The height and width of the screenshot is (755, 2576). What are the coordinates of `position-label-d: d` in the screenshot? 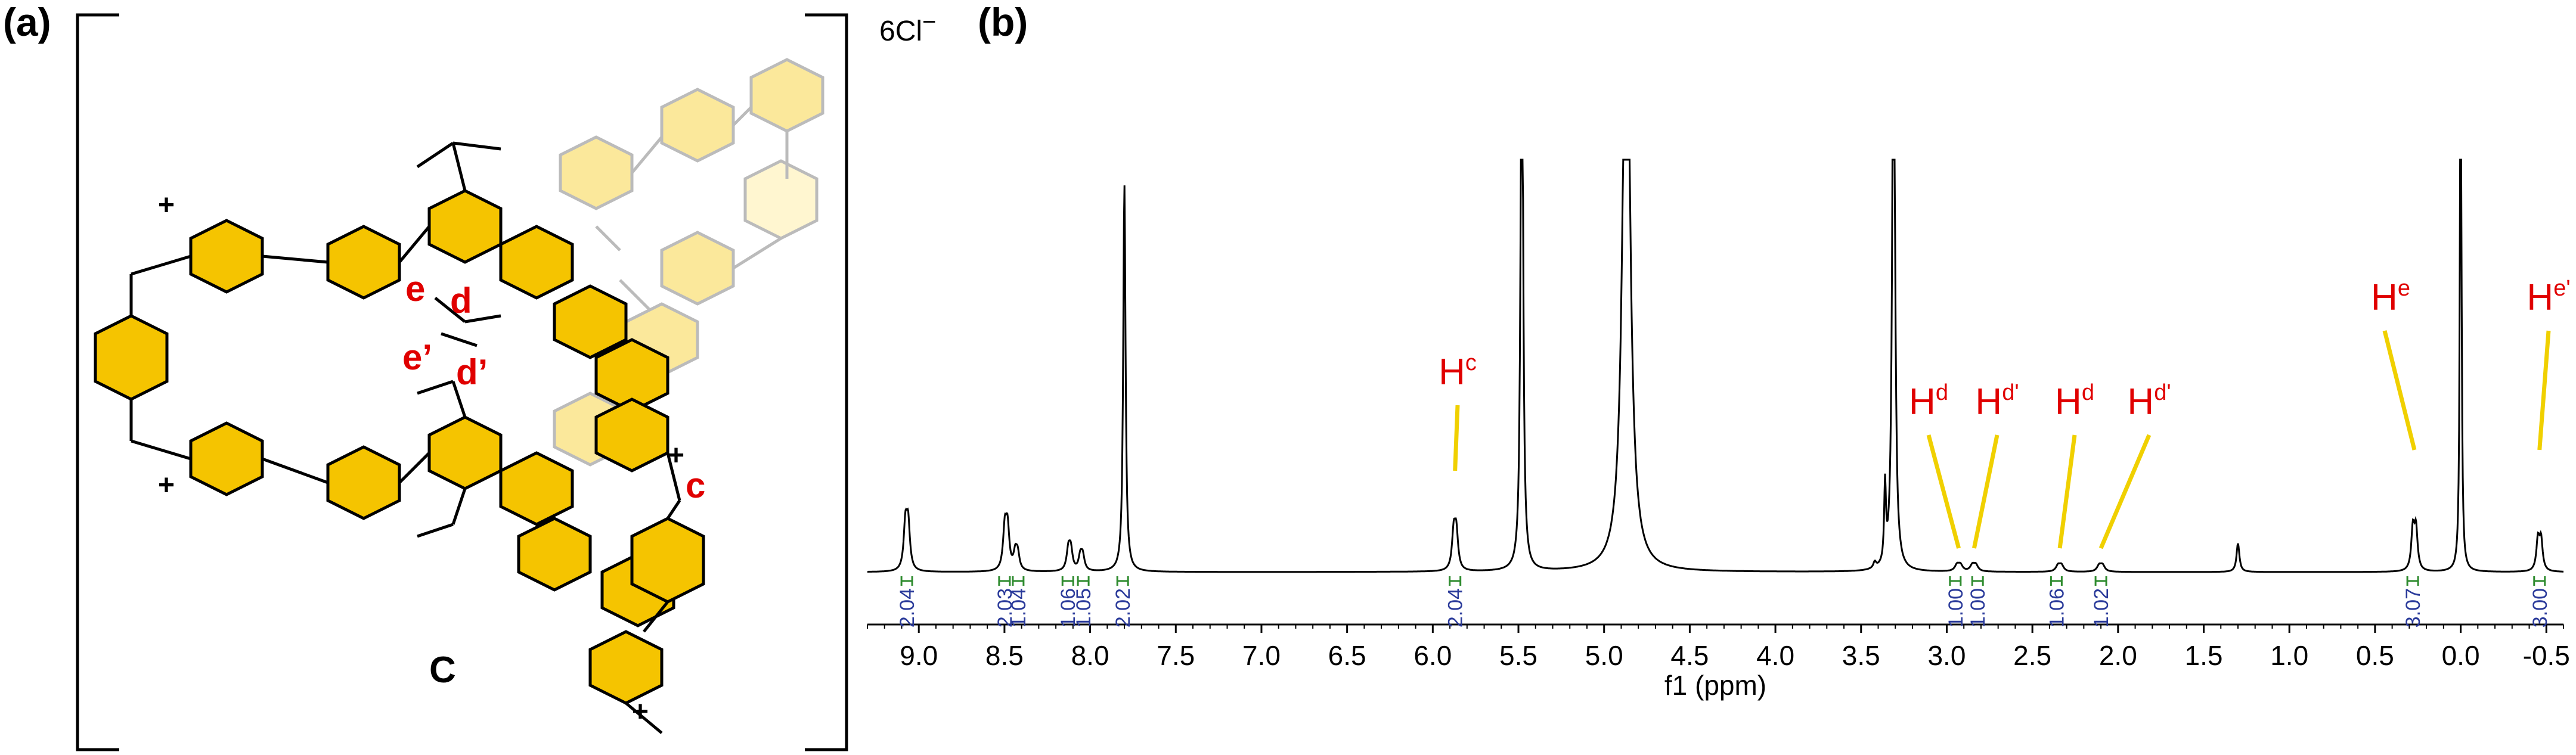 It's located at (461, 301).